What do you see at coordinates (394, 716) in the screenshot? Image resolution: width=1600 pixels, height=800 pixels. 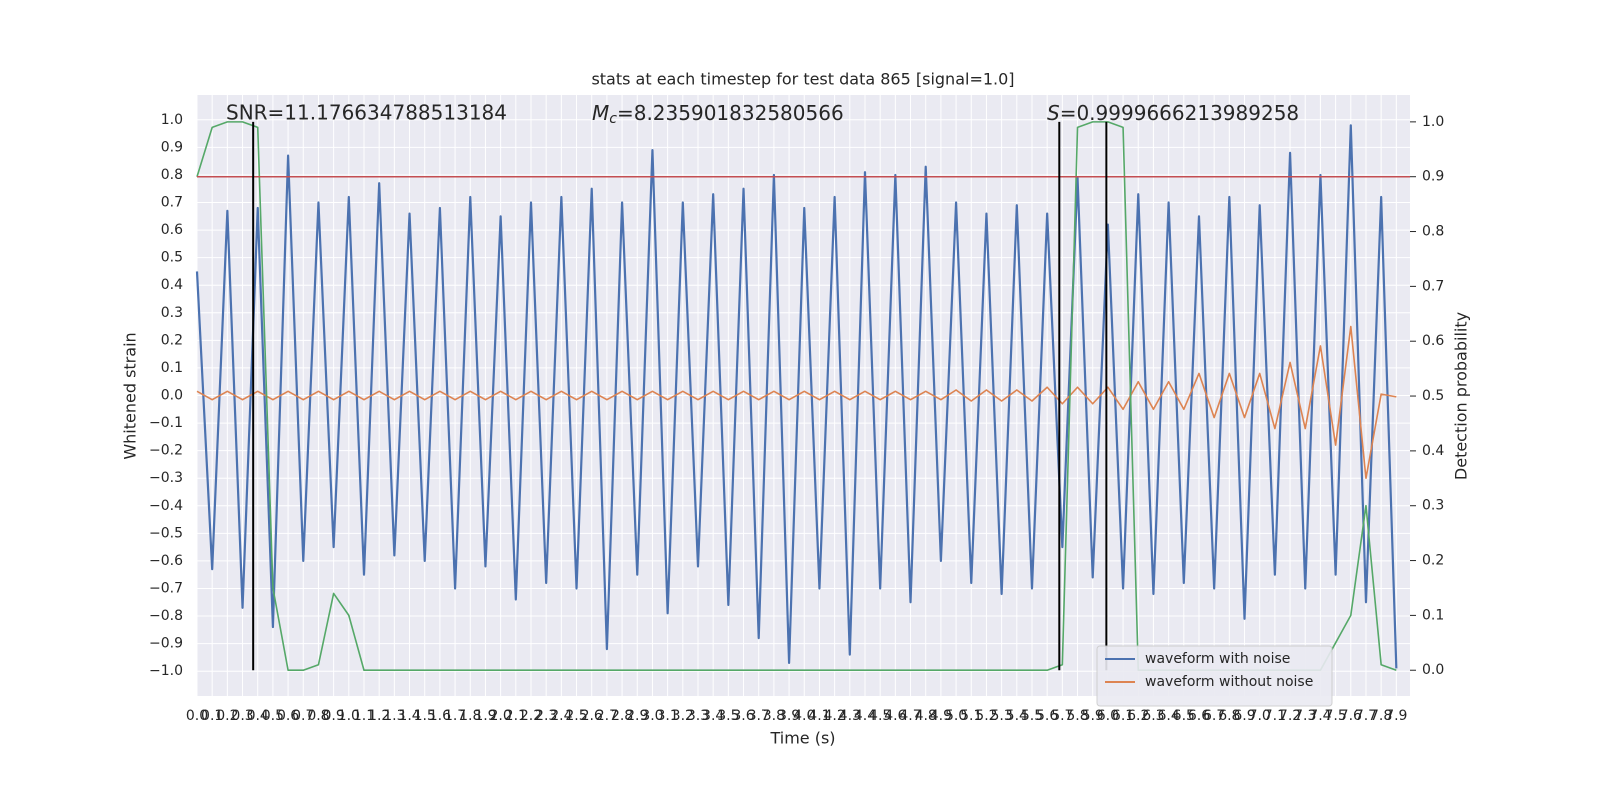 I see `x-tick-label: 1.3` at bounding box center [394, 716].